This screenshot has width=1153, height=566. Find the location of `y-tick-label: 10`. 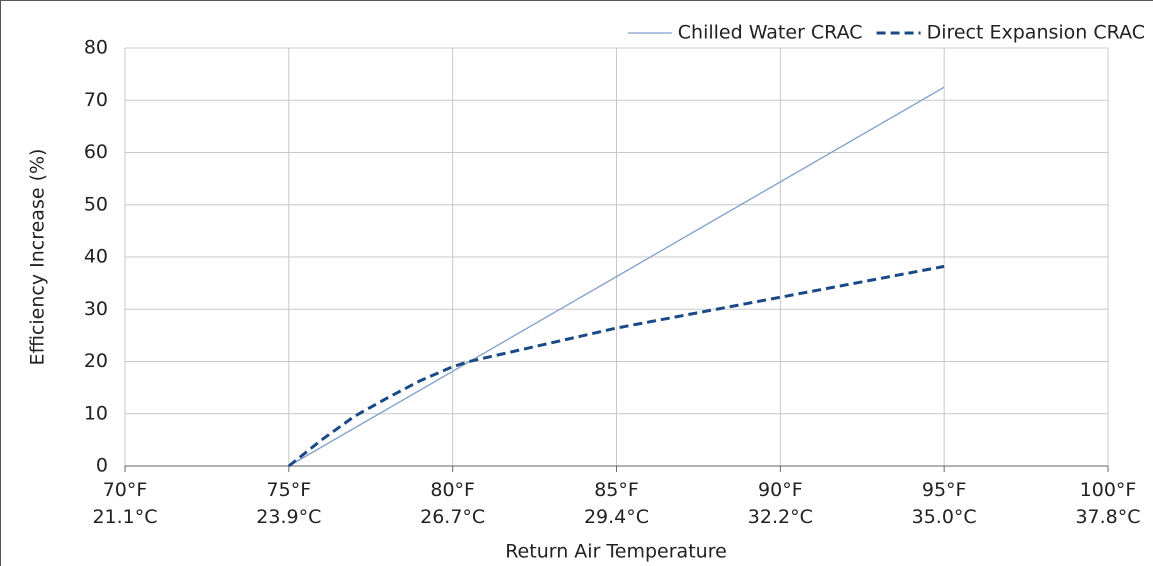

y-tick-label: 10 is located at coordinates (96, 413).